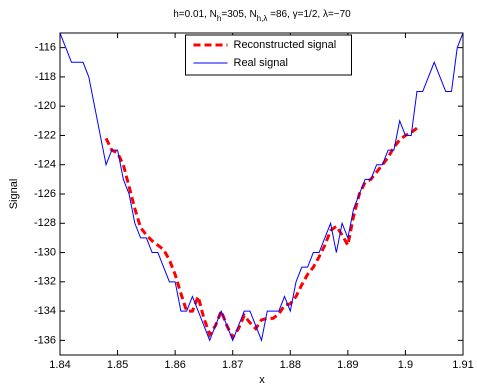 The height and width of the screenshot is (389, 477). What do you see at coordinates (45, 223) in the screenshot?
I see `y-tick-label: -128` at bounding box center [45, 223].